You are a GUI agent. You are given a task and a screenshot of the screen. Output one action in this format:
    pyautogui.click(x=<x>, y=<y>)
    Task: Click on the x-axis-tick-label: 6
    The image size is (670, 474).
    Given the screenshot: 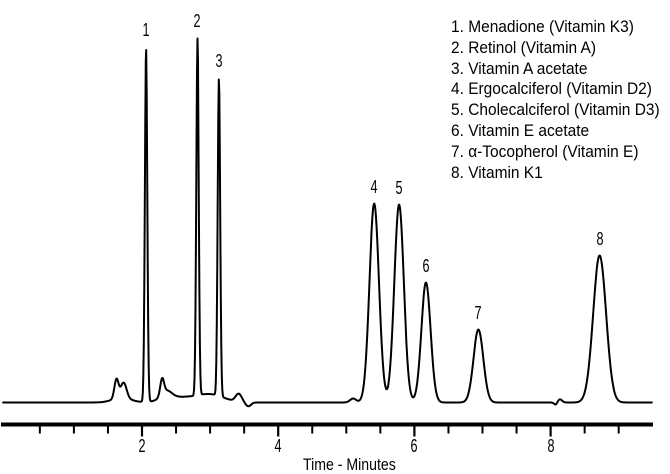 What is the action you would take?
    pyautogui.click(x=414, y=446)
    